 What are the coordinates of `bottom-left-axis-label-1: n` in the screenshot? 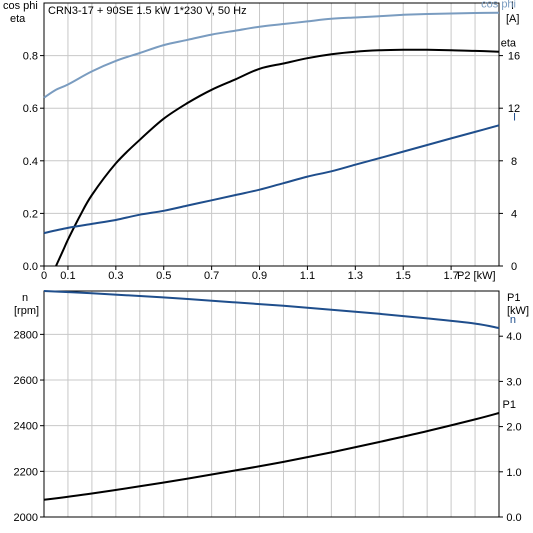 It's located at (25, 298).